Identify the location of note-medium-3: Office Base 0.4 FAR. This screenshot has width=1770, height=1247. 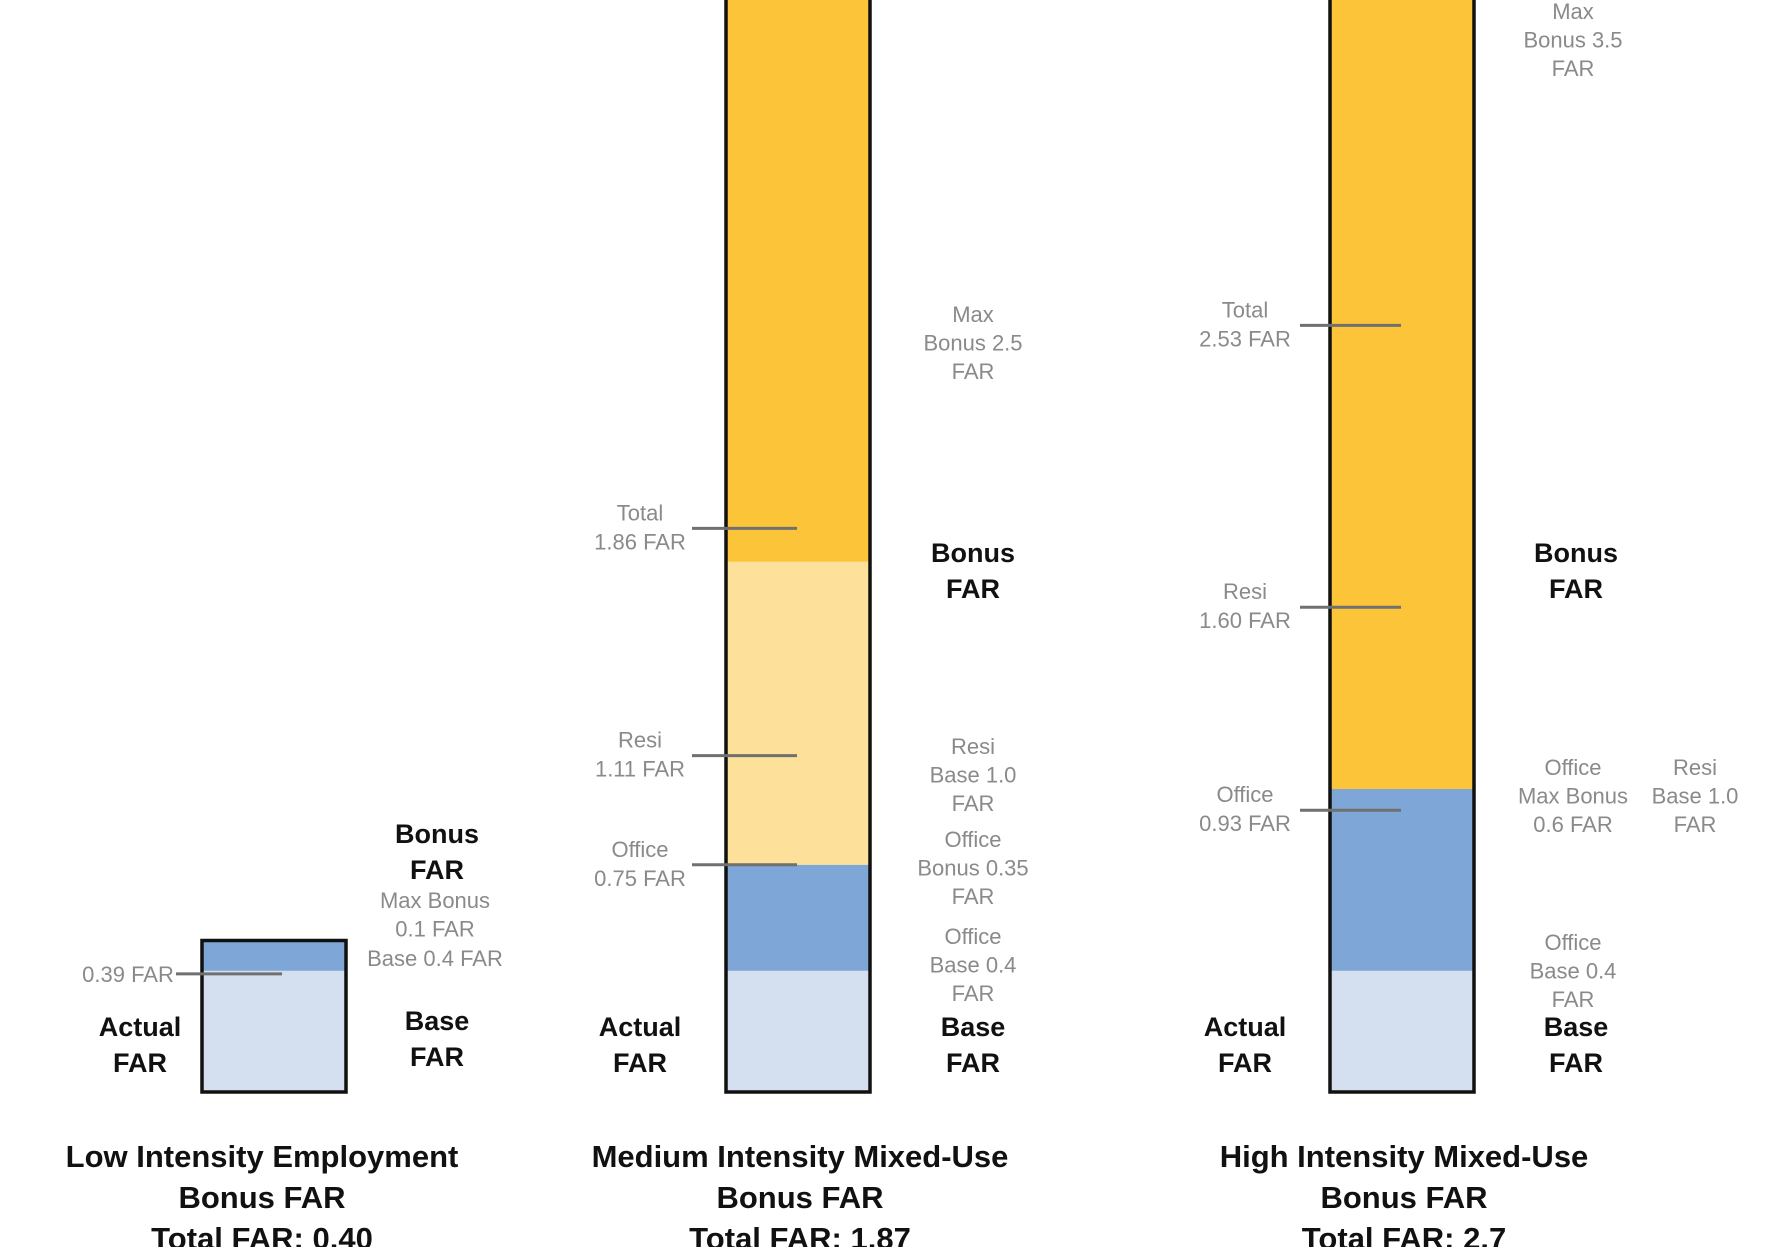
(973, 965).